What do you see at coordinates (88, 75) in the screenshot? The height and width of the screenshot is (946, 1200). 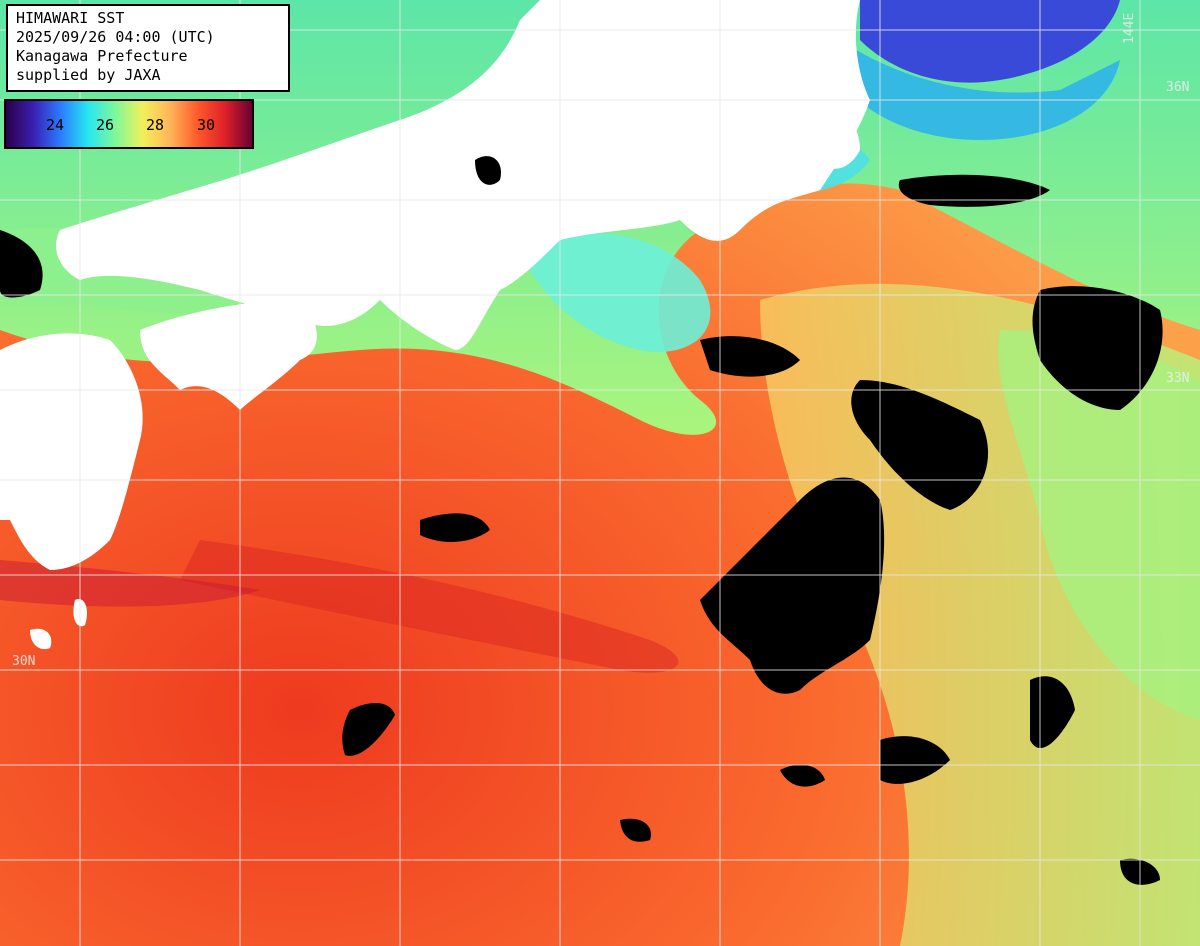 I see `supplier: supplied by JAXA` at bounding box center [88, 75].